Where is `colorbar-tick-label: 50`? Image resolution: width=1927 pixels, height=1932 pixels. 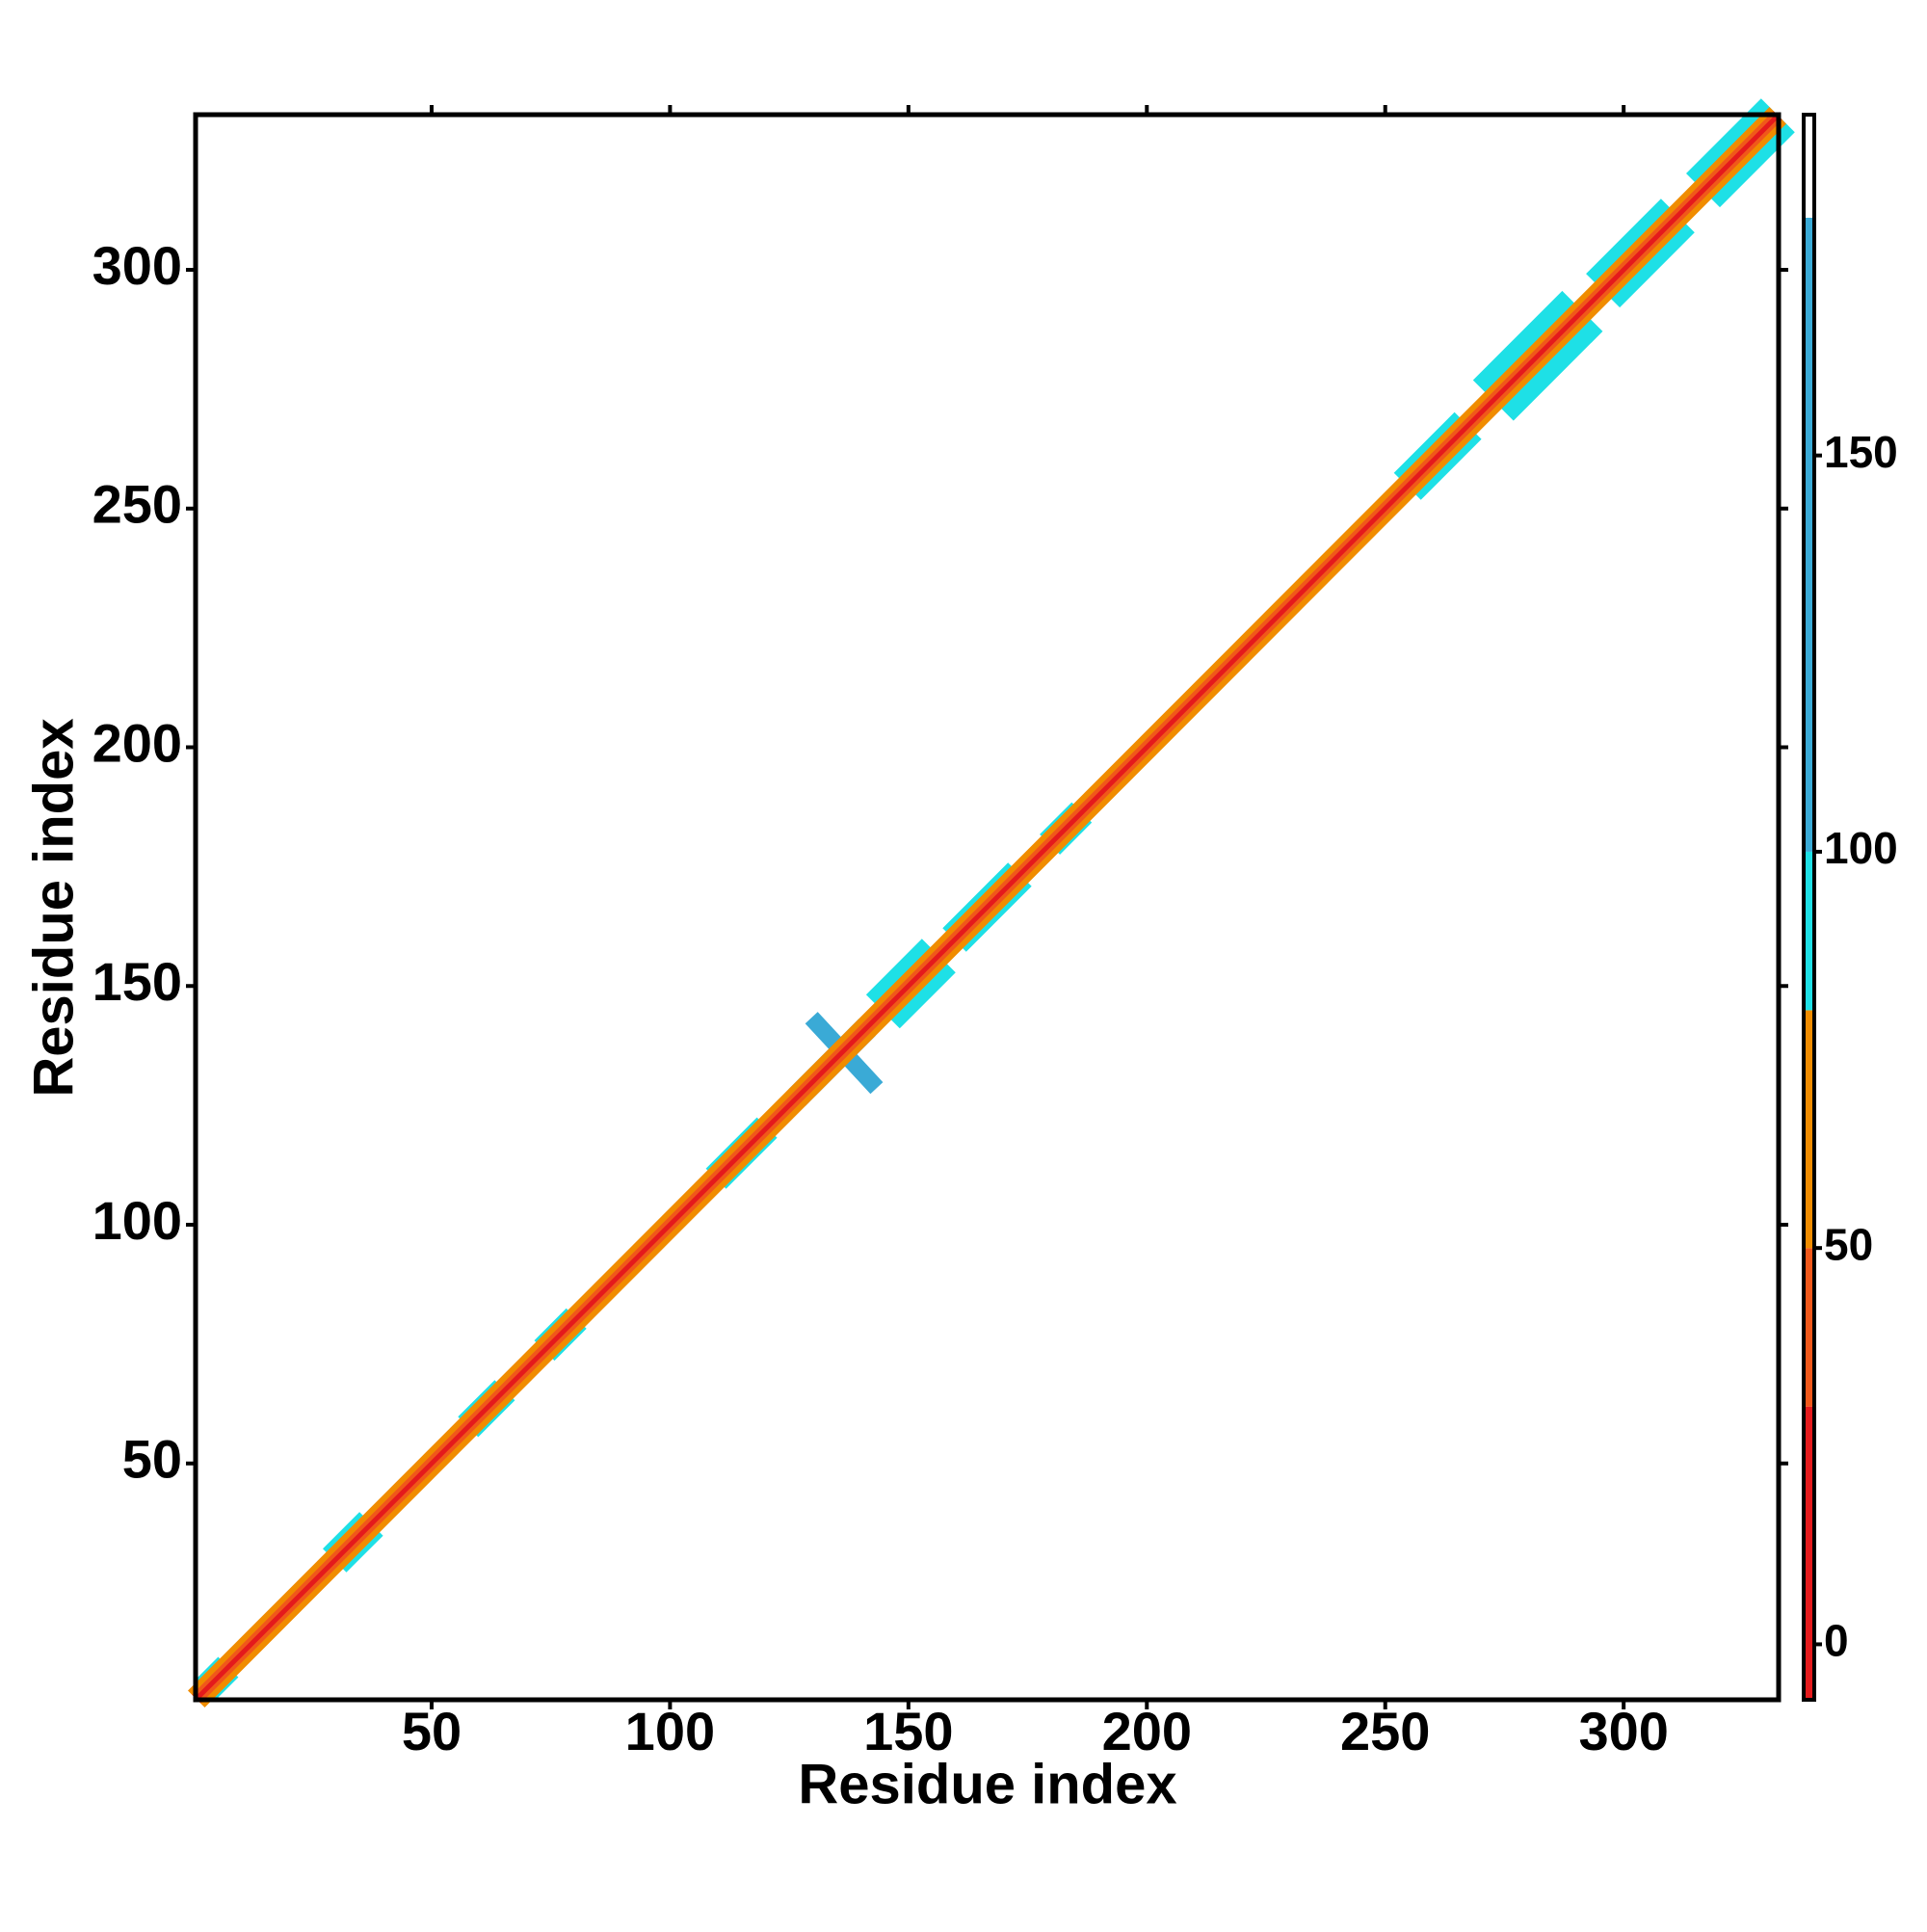 colorbar-tick-label: 50 is located at coordinates (1848, 1244).